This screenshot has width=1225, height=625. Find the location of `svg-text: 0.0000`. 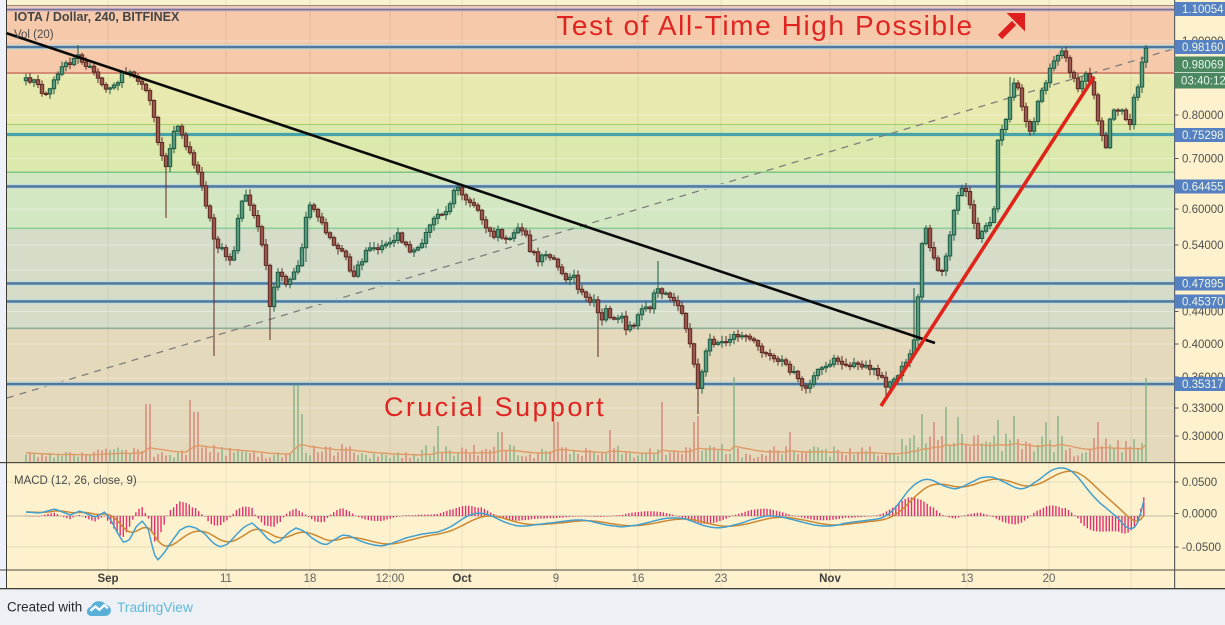

svg-text: 0.0000 is located at coordinates (1199, 515).